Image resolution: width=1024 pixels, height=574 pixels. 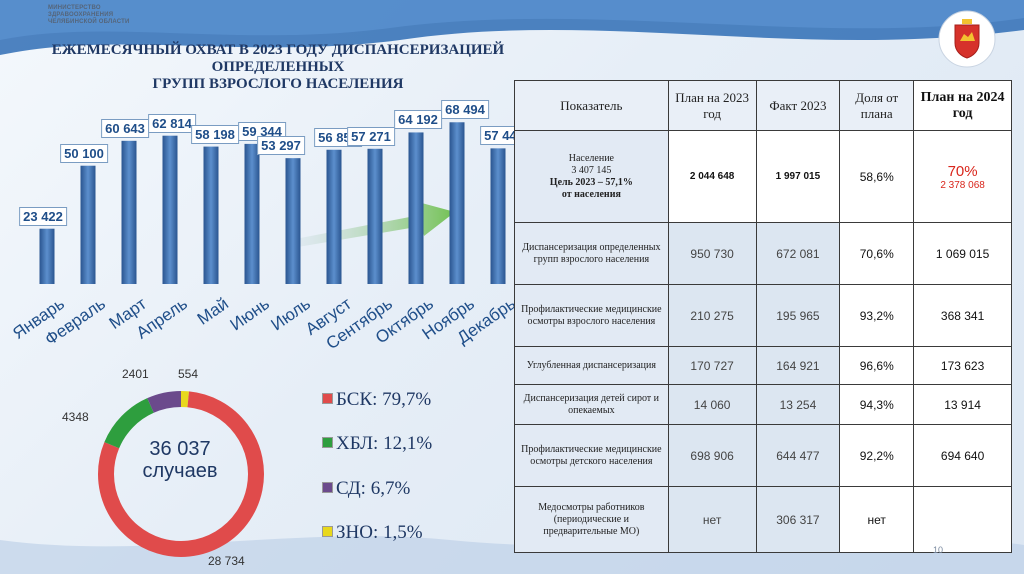 I want to click on population-goal-suffix: от населения, so click(x=591, y=194).